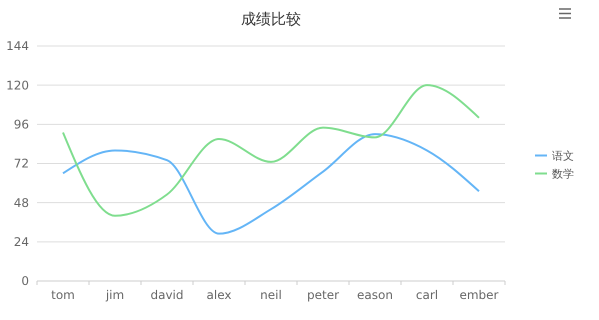  I want to click on x-tick-label: david, so click(167, 295).